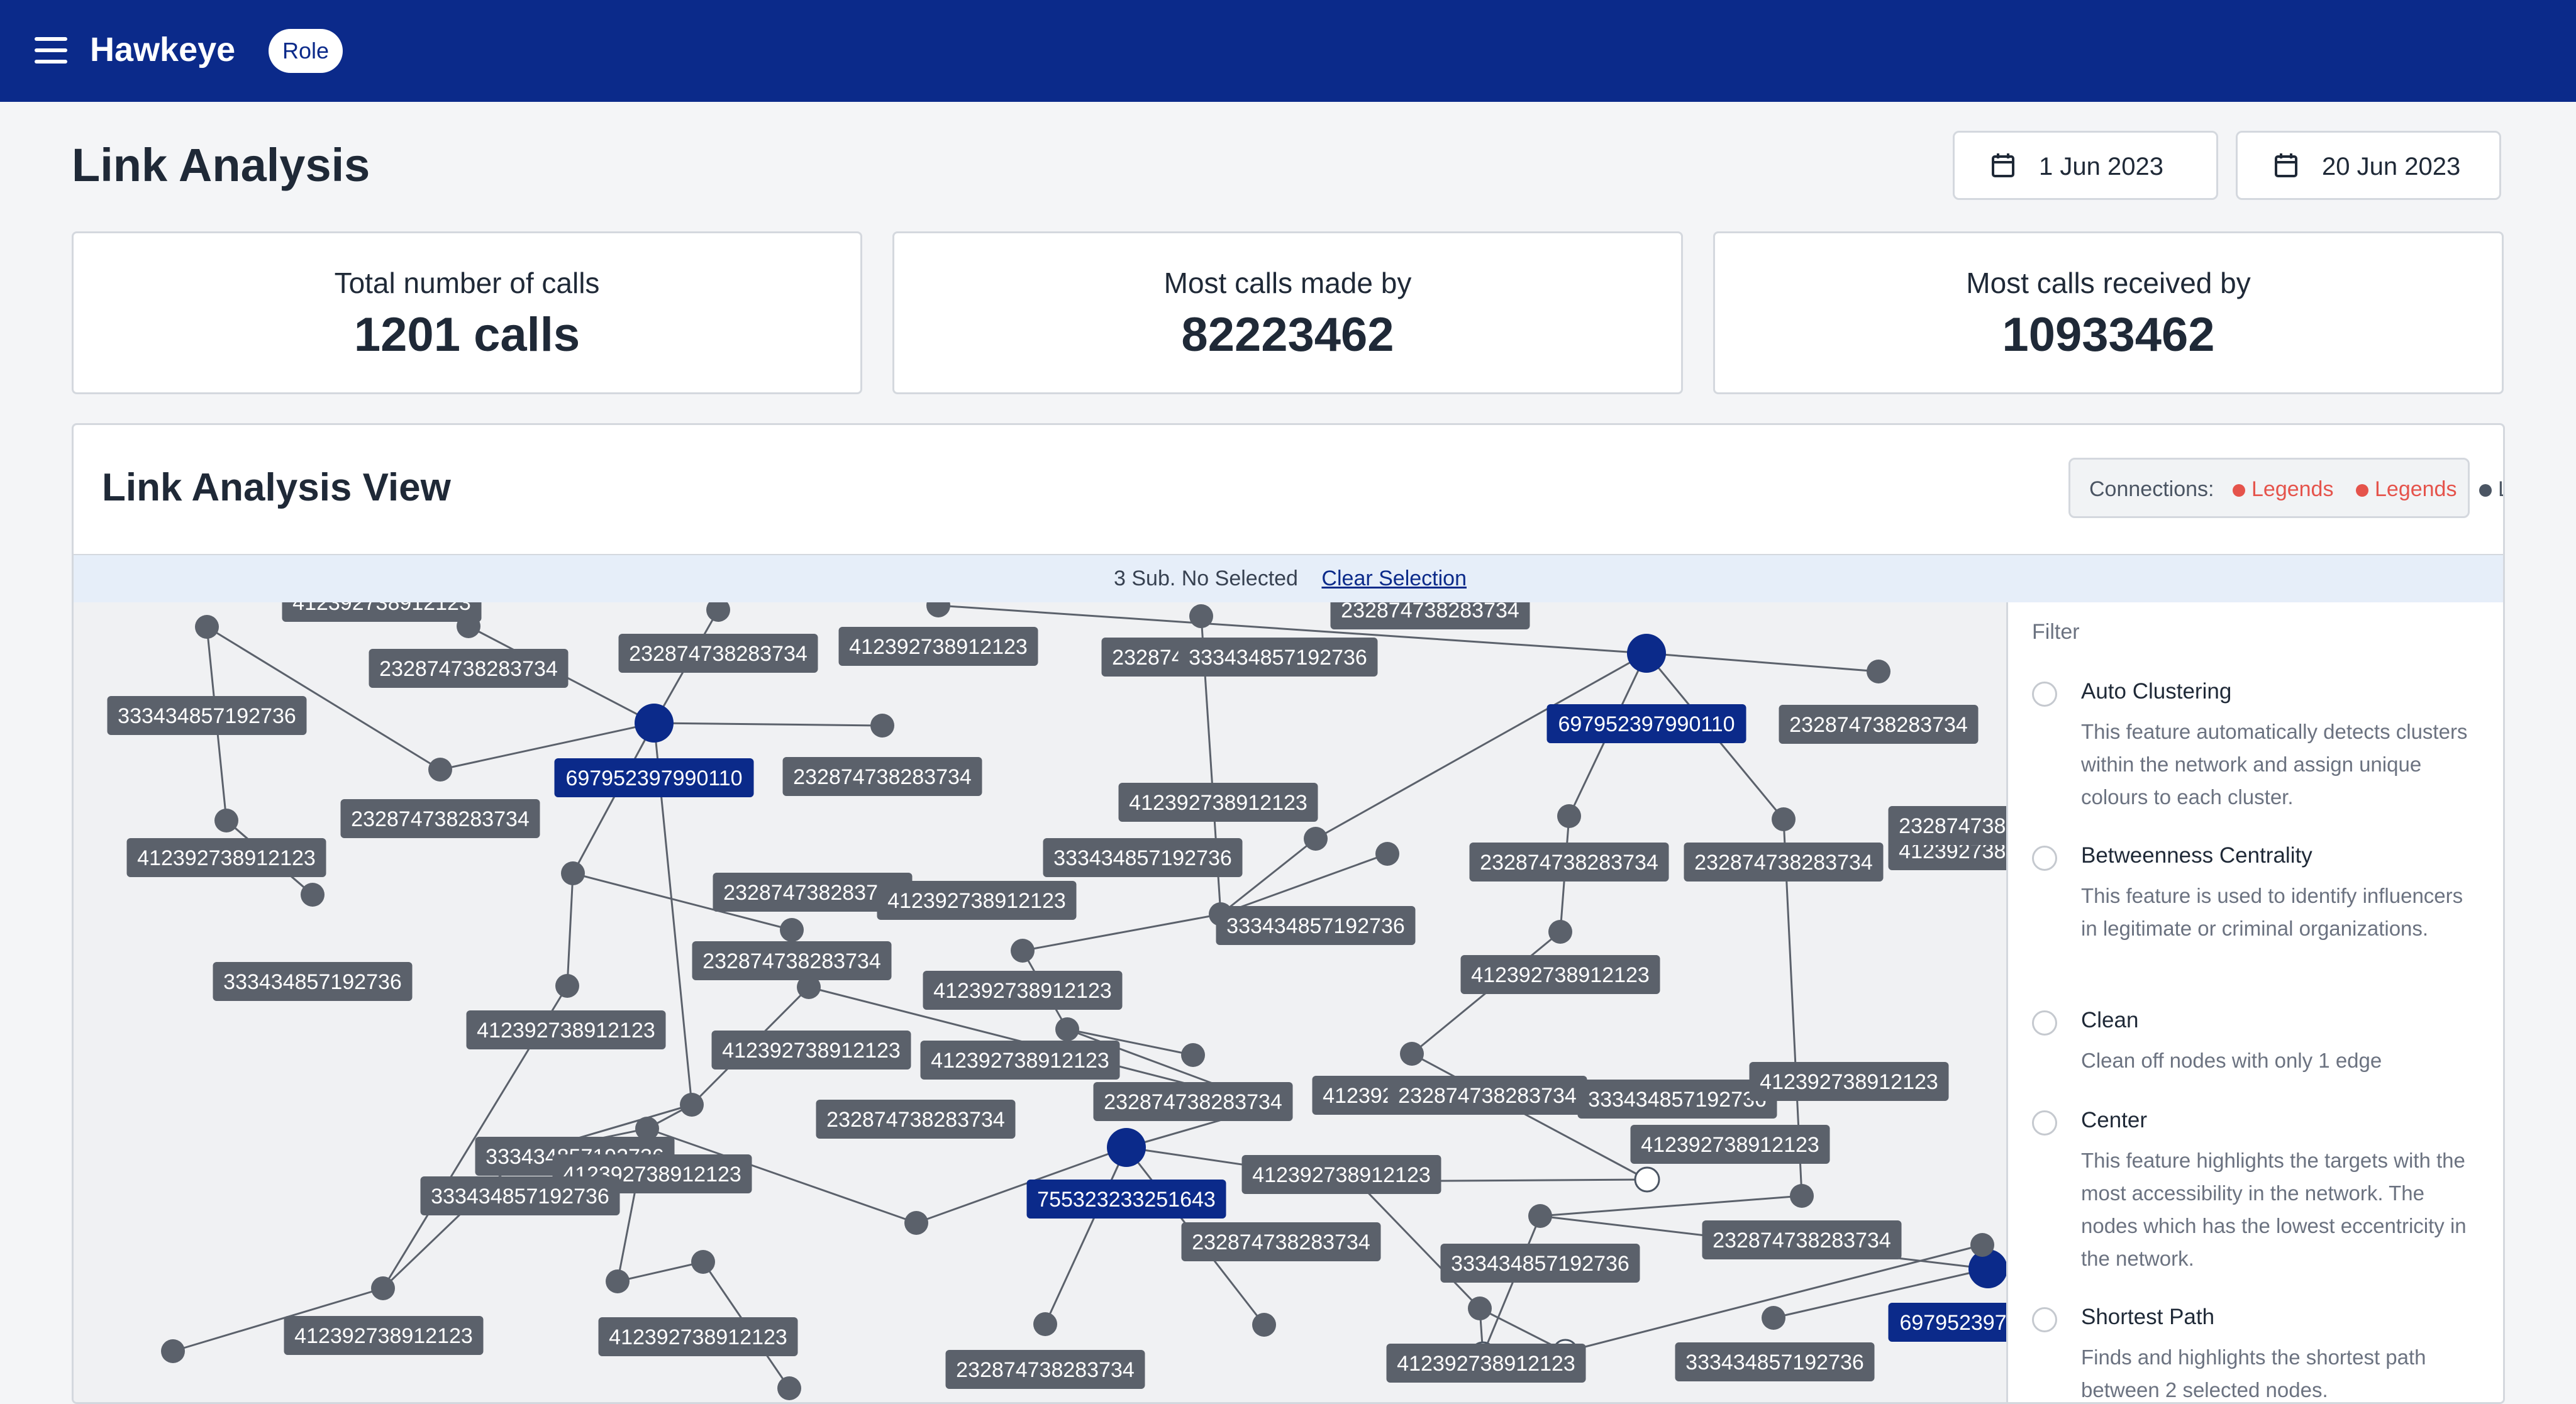 The width and height of the screenshot is (2576, 1404). Describe the element at coordinates (2085, 165) in the screenshot. I see `start-date-button: 1 Jun 2023` at that location.